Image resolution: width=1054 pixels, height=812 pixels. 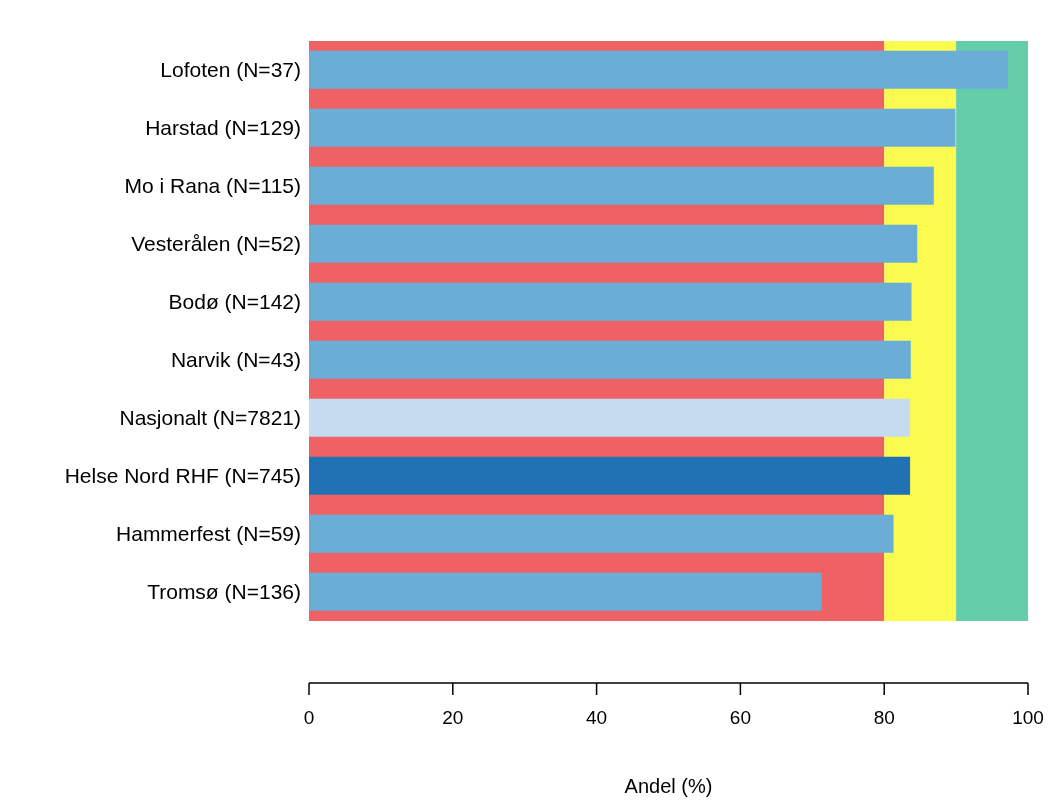 What do you see at coordinates (740, 718) in the screenshot?
I see `x-tick-label: 60` at bounding box center [740, 718].